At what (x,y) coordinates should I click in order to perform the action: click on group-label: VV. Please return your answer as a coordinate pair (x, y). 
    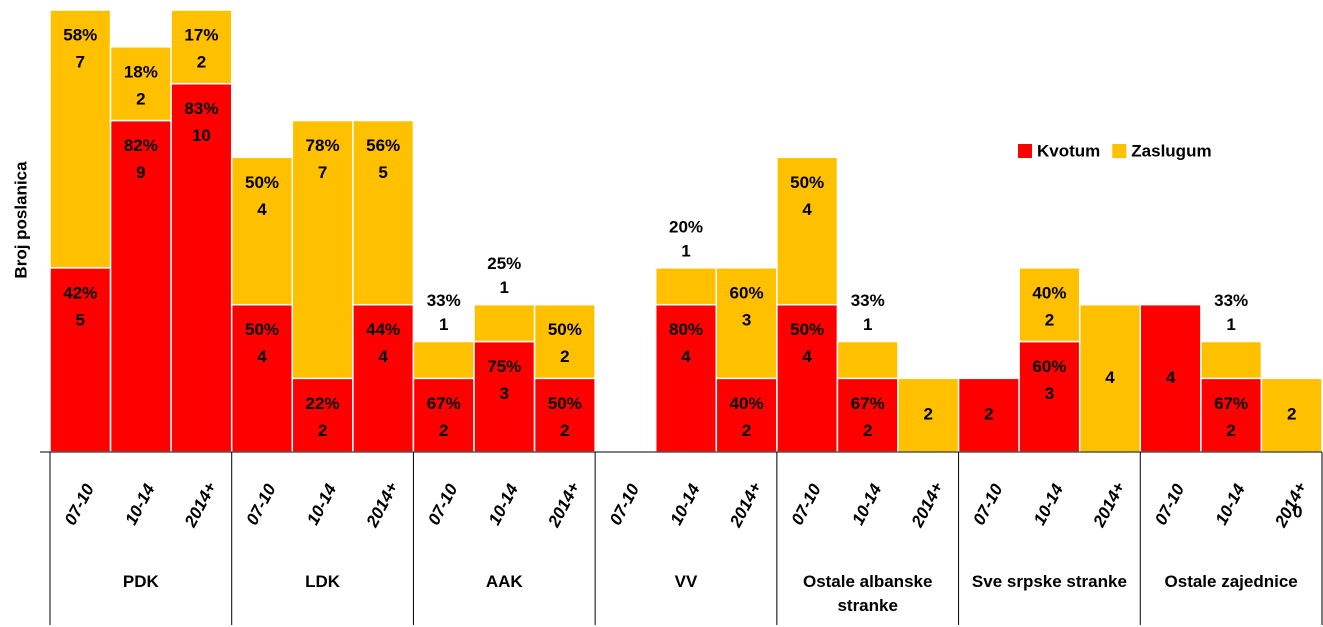
    Looking at the image, I should click on (686, 581).